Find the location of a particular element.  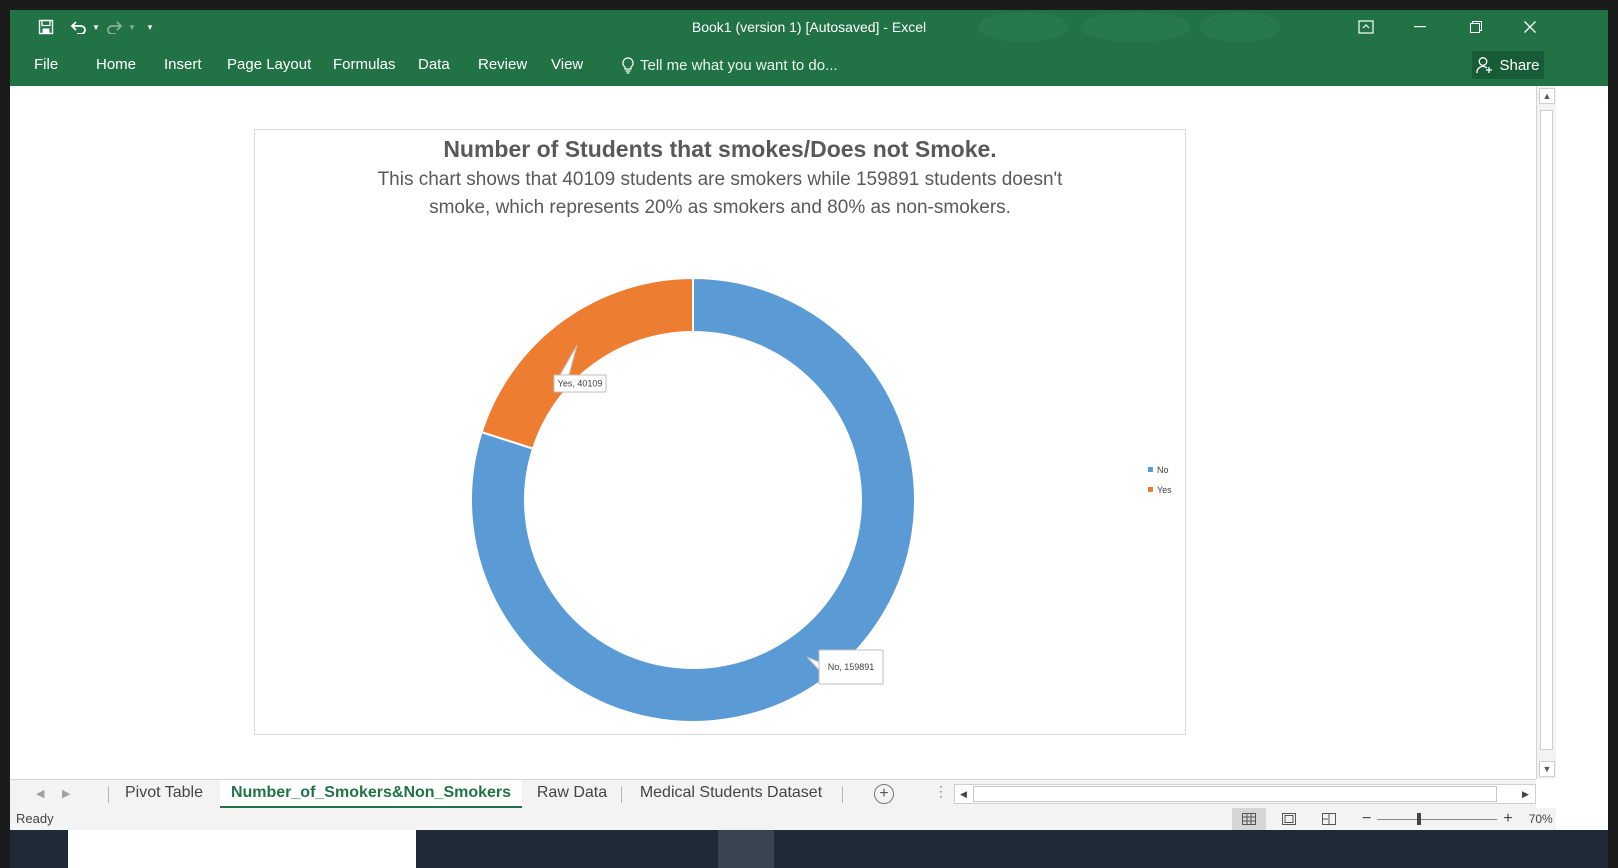

scroll-right-icon: ▶ is located at coordinates (1525, 793).